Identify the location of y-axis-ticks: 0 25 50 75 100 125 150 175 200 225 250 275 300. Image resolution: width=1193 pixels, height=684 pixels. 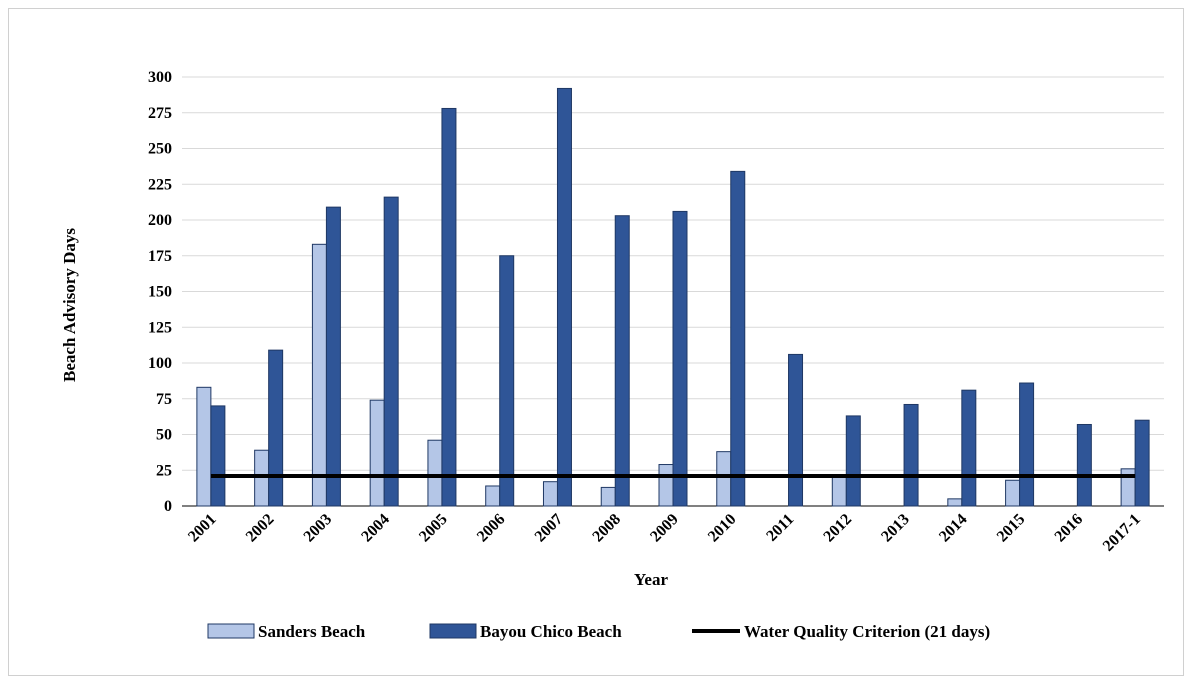
(160, 292).